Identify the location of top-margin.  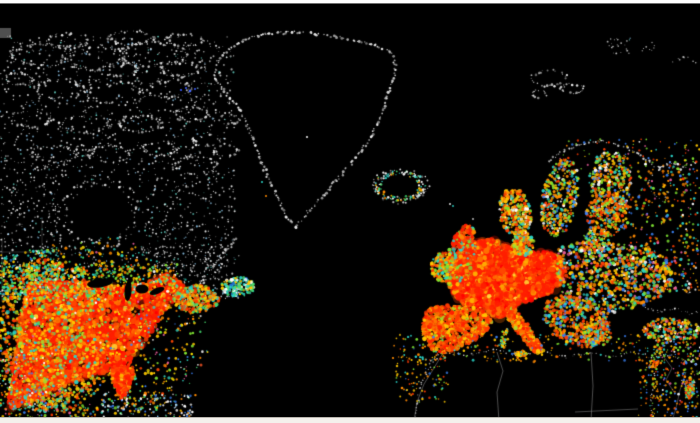
(350, 2).